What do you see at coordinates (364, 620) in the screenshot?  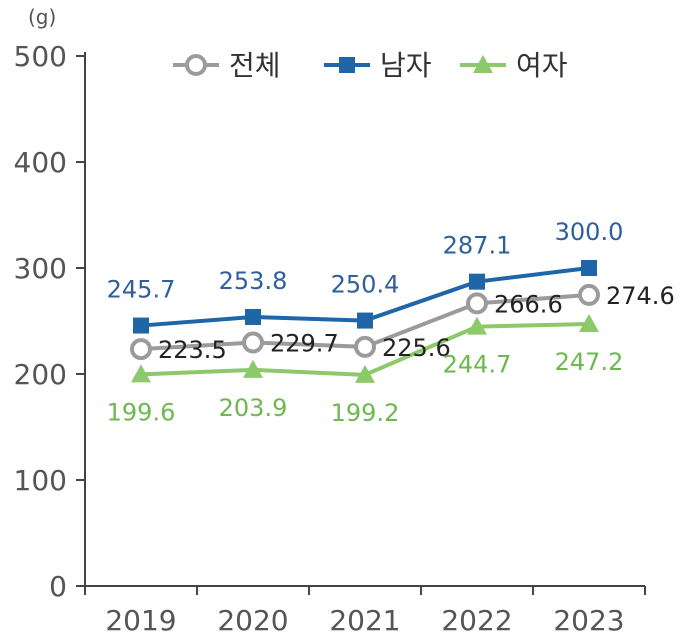 I see `x-tick-label: 2021` at bounding box center [364, 620].